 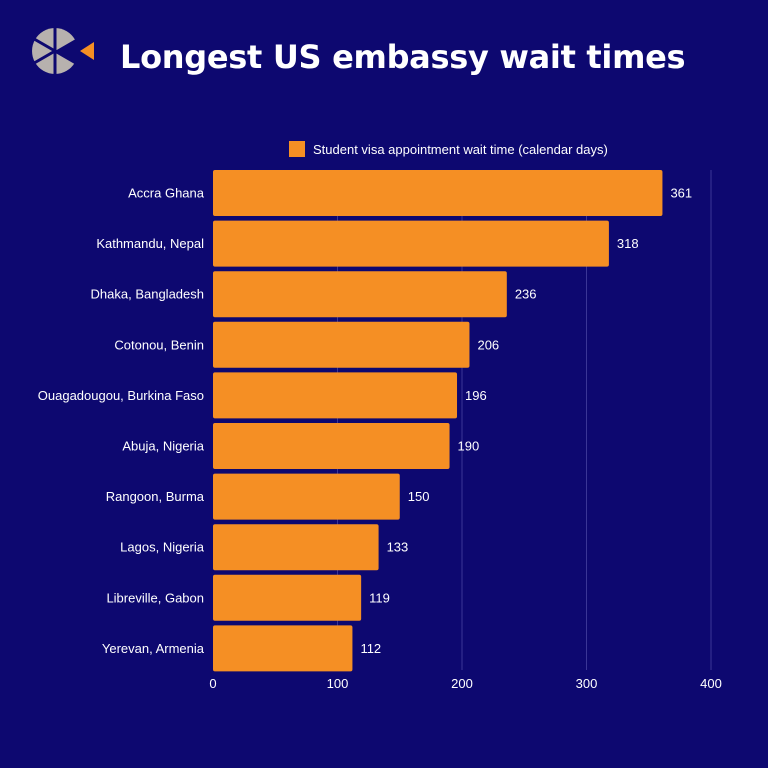 What do you see at coordinates (526, 294) in the screenshot?
I see `data-label: 236` at bounding box center [526, 294].